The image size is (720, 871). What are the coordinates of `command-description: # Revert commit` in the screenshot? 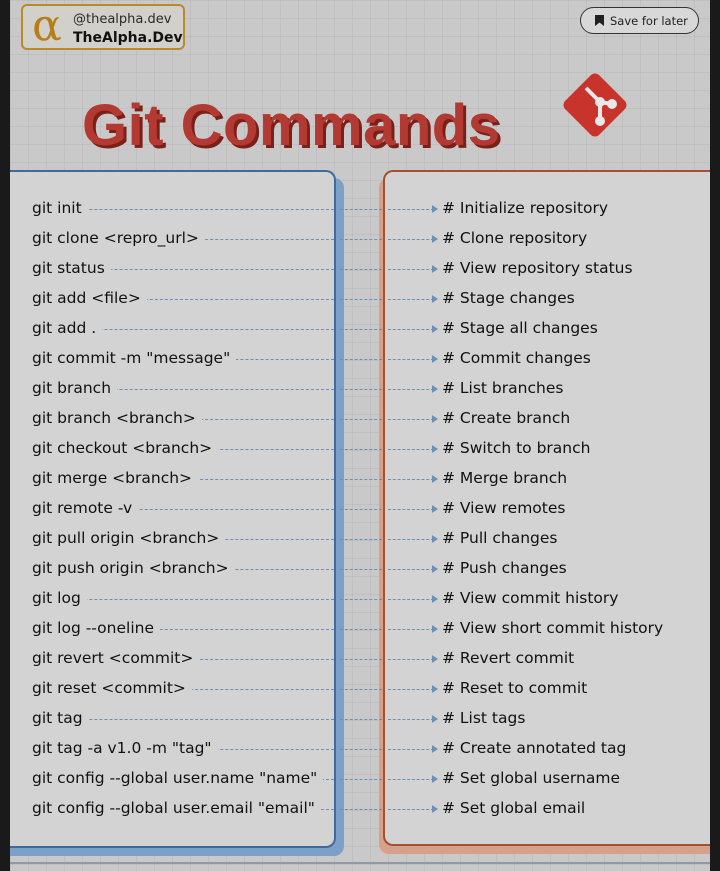 It's located at (508, 658).